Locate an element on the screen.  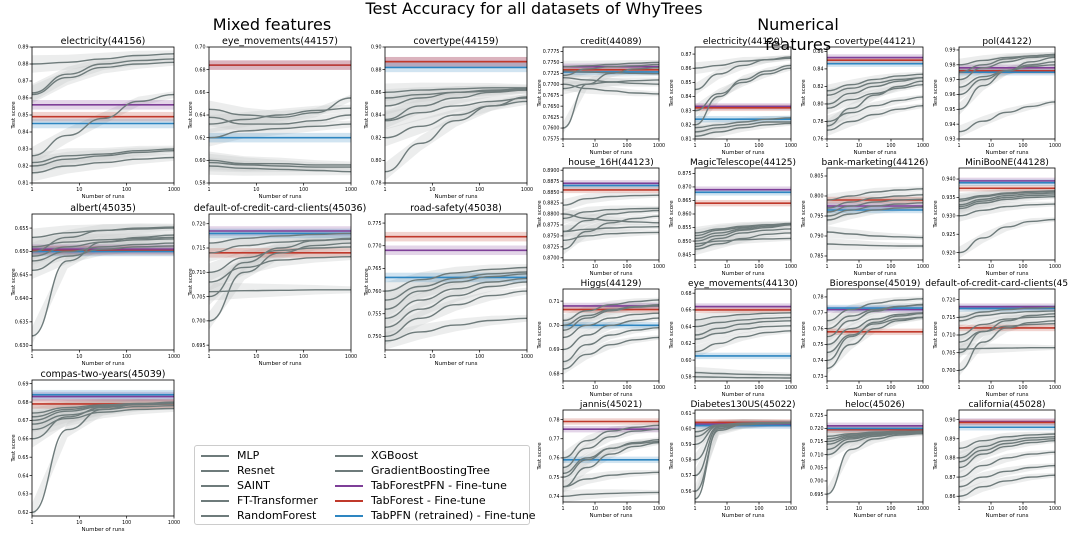
y-tick-label: 0.870 is located at coordinates (685, 188).